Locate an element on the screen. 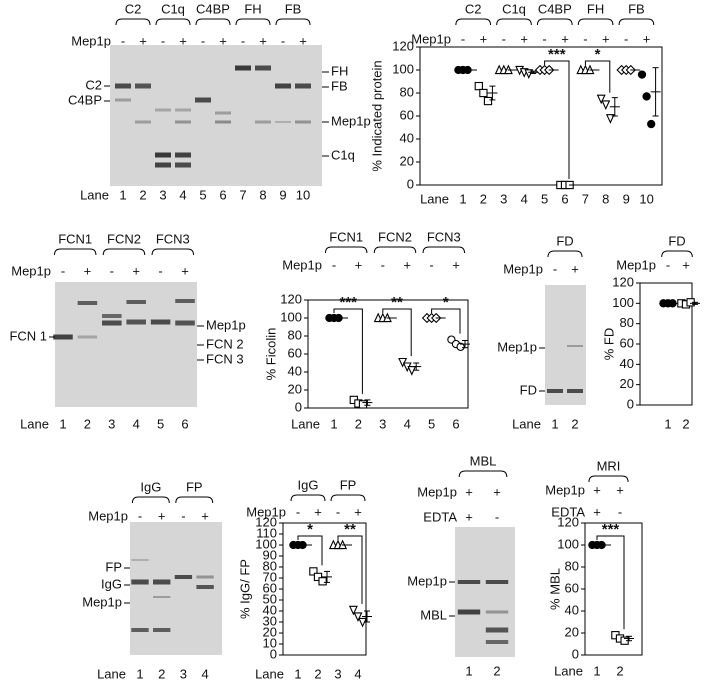  lane-number: 6 is located at coordinates (455, 423).